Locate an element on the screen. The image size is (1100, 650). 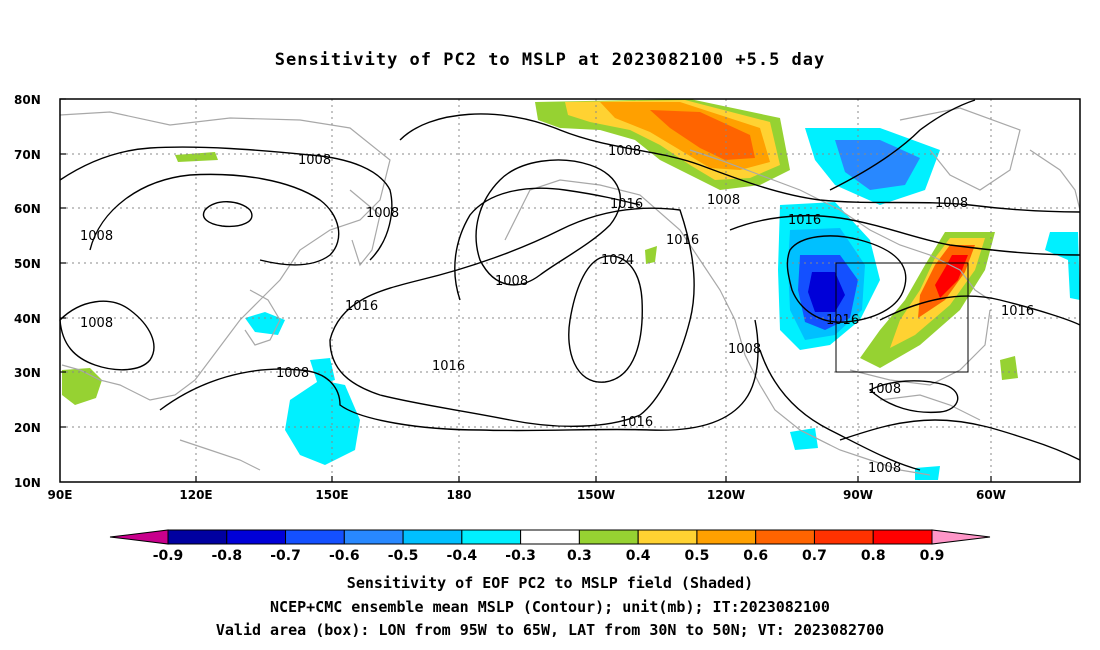
lon-labels: 90E 120E 150E 180 150W 120W 90W 60W is located at coordinates (527, 495).